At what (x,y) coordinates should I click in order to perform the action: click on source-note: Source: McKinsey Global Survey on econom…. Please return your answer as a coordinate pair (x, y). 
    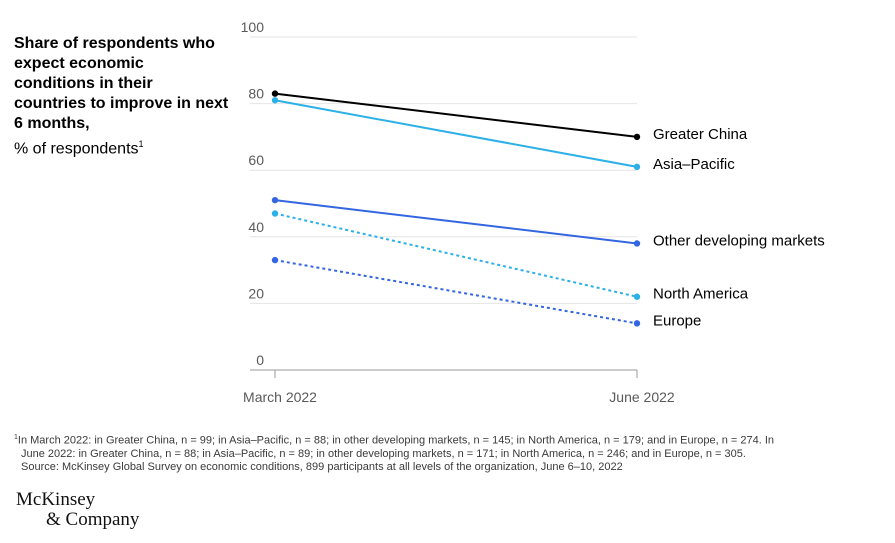
    Looking at the image, I should click on (322, 466).